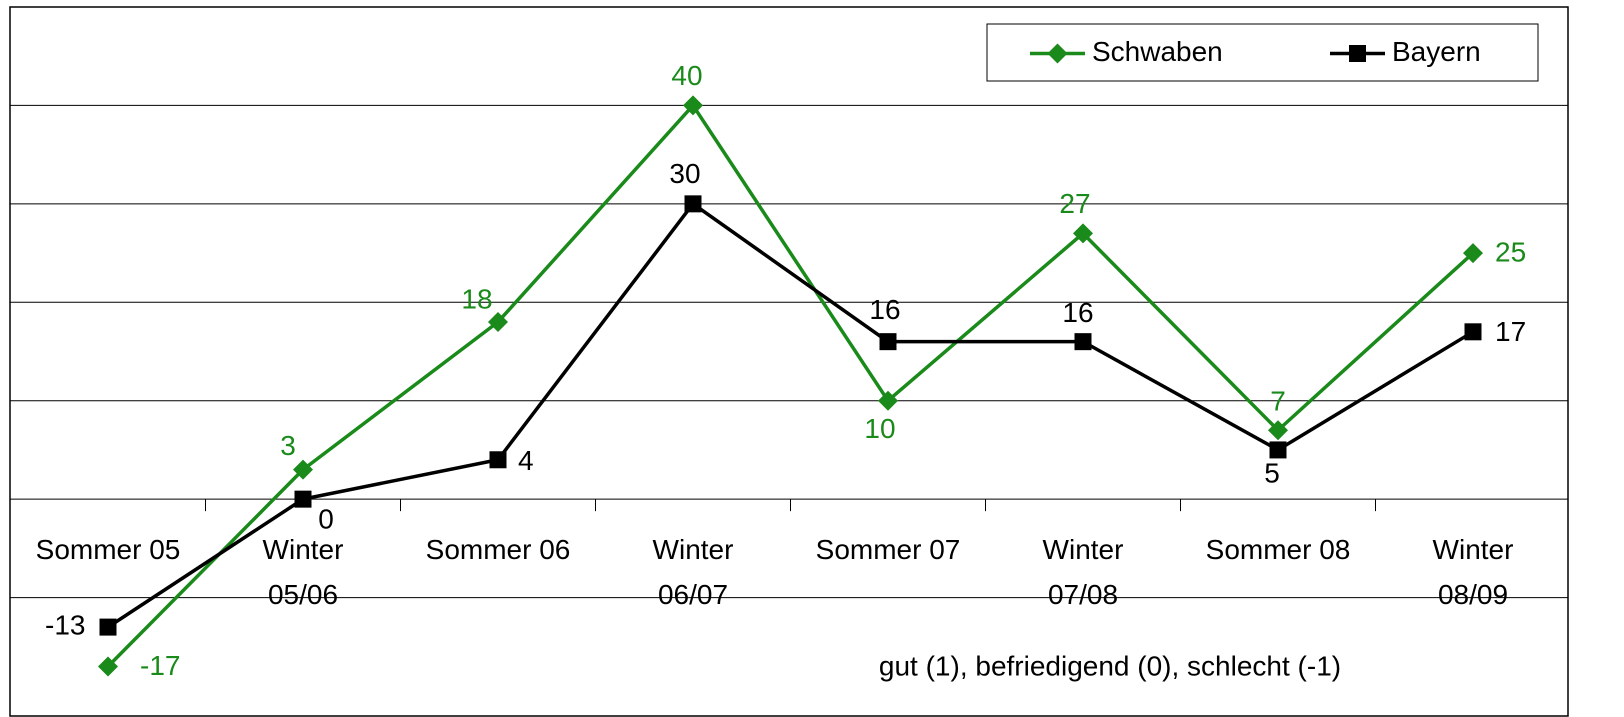 The image size is (1624, 717). What do you see at coordinates (1278, 401) in the screenshot?
I see `data-label: 7` at bounding box center [1278, 401].